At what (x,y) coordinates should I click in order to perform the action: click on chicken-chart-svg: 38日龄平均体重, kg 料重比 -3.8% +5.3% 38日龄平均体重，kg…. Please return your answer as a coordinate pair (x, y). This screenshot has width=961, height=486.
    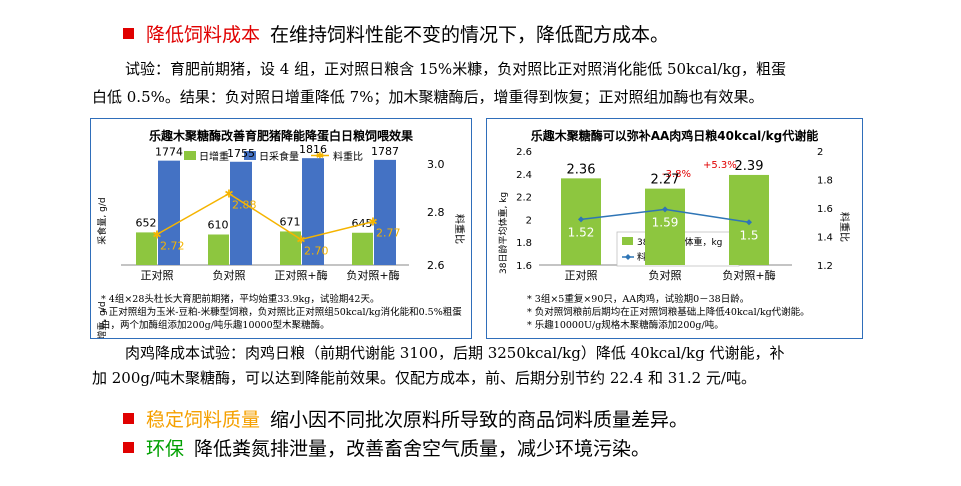
    Looking at the image, I should click on (674, 214).